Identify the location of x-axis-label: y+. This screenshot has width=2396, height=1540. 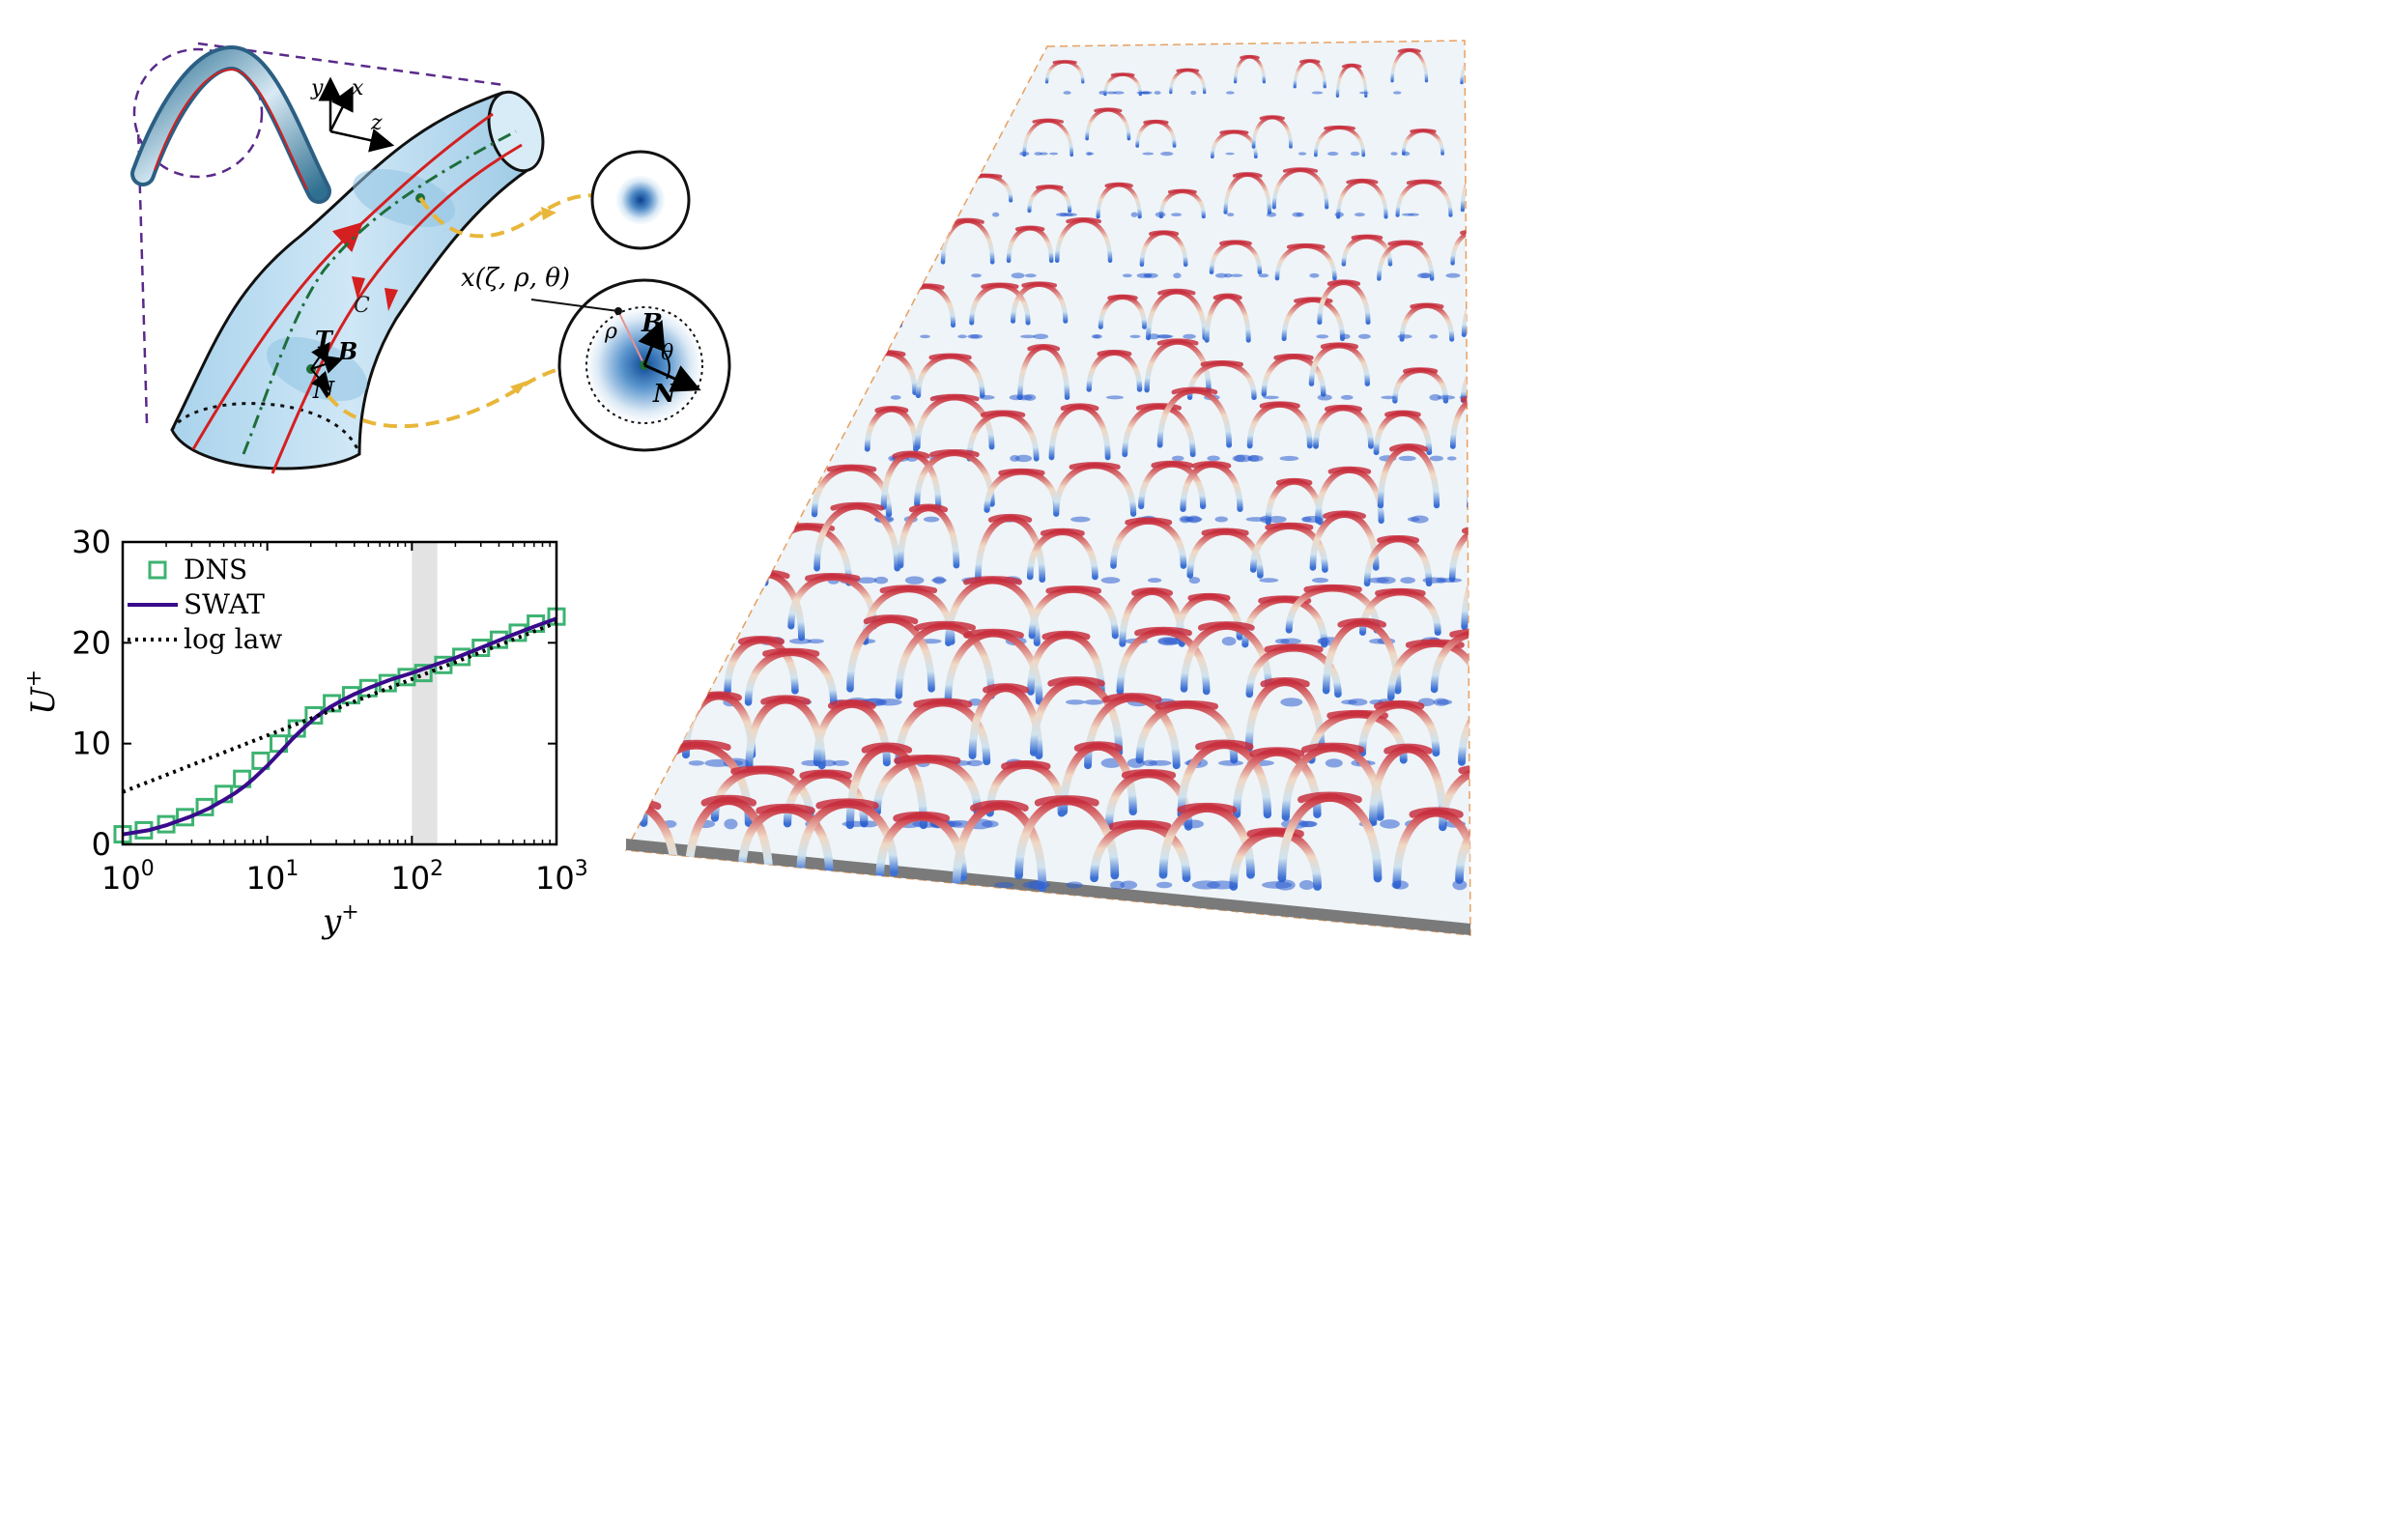
(340, 920).